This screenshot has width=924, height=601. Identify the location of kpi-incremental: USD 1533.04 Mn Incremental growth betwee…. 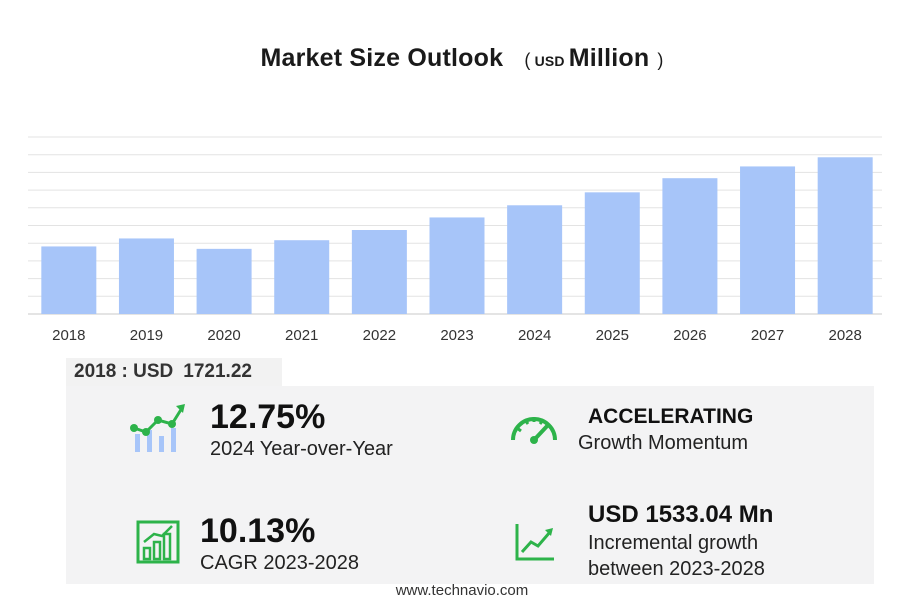
(680, 541).